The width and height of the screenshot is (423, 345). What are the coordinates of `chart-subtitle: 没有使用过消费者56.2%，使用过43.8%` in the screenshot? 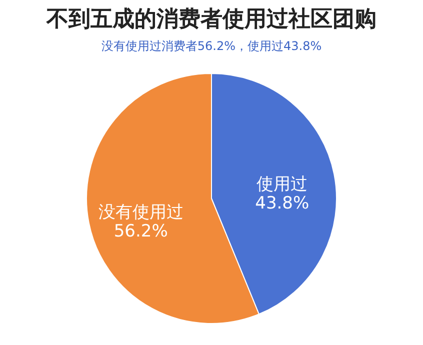 It's located at (211, 46).